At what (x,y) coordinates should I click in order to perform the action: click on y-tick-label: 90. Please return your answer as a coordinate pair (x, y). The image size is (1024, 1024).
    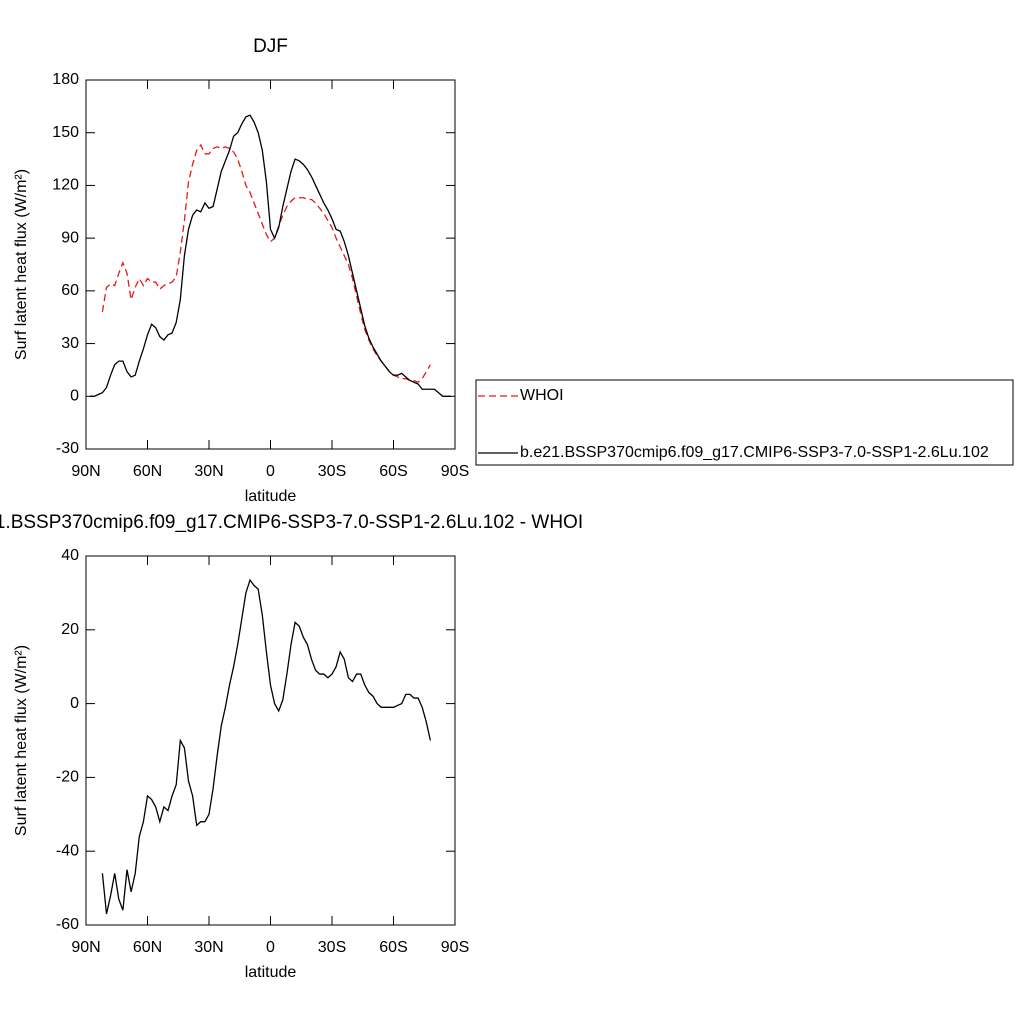
    Looking at the image, I should click on (70, 237).